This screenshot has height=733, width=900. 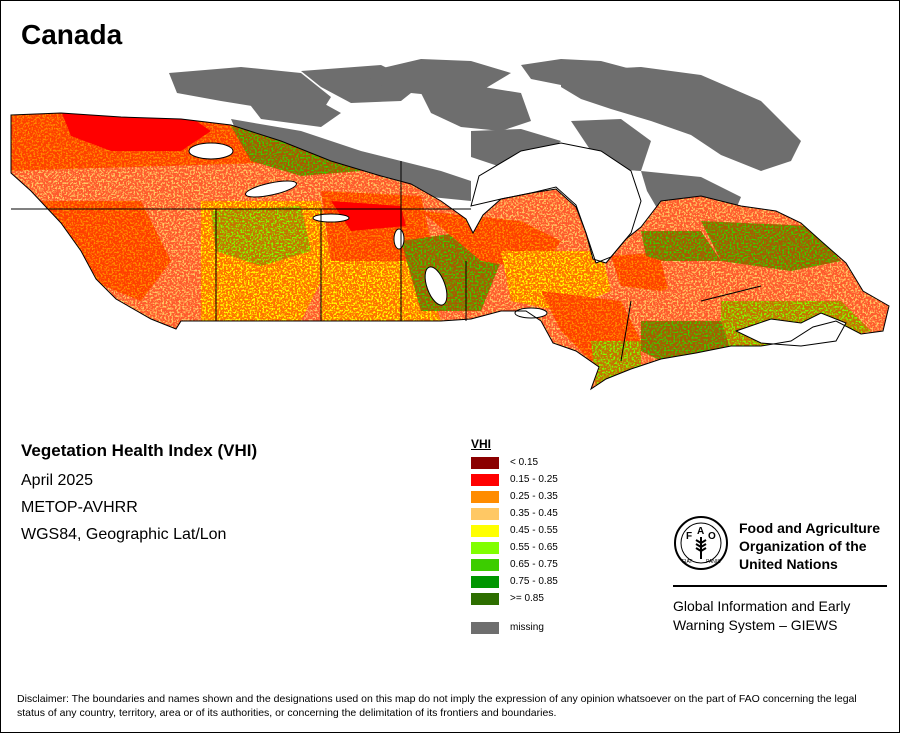 I want to click on period-label: April 2025, so click(x=57, y=480).